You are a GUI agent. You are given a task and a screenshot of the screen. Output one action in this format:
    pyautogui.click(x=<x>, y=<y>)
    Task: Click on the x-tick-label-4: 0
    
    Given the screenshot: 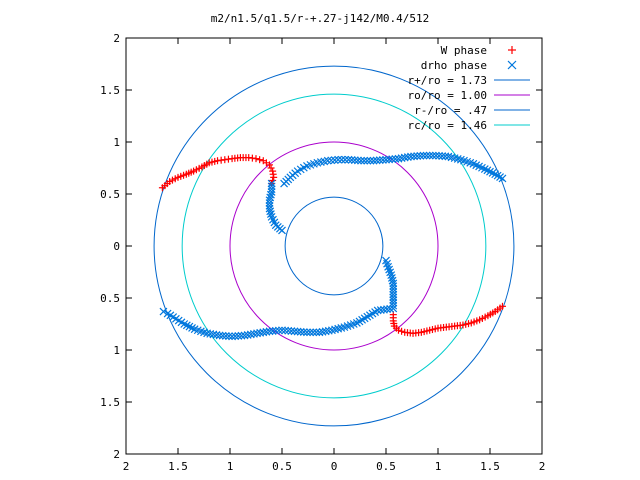 What is the action you would take?
    pyautogui.click(x=334, y=466)
    